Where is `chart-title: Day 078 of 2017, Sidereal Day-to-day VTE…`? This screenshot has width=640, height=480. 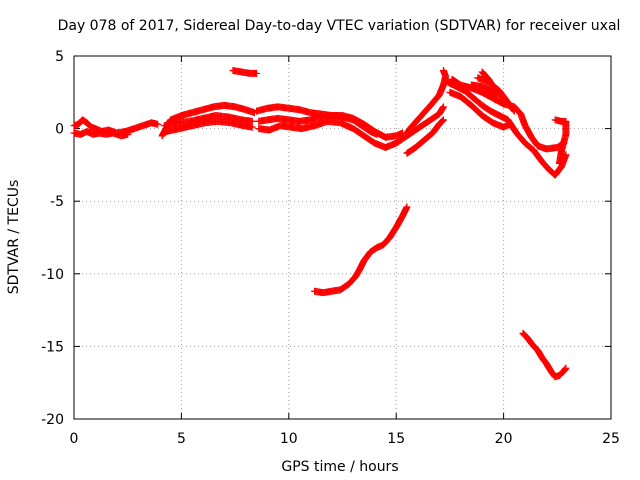 chart-title: Day 078 of 2017, Sidereal Day-to-day VTE… is located at coordinates (339, 26).